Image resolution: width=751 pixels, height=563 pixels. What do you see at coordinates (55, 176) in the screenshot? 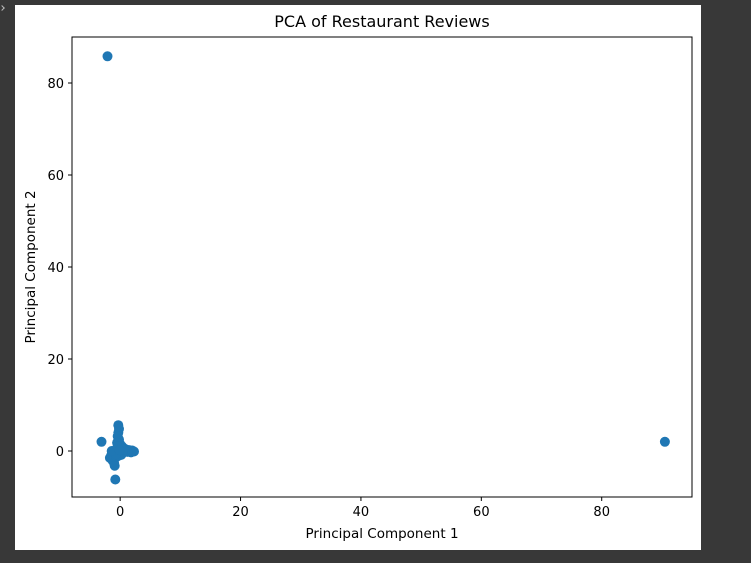
I see `y-tick-label-3: 60` at bounding box center [55, 176].